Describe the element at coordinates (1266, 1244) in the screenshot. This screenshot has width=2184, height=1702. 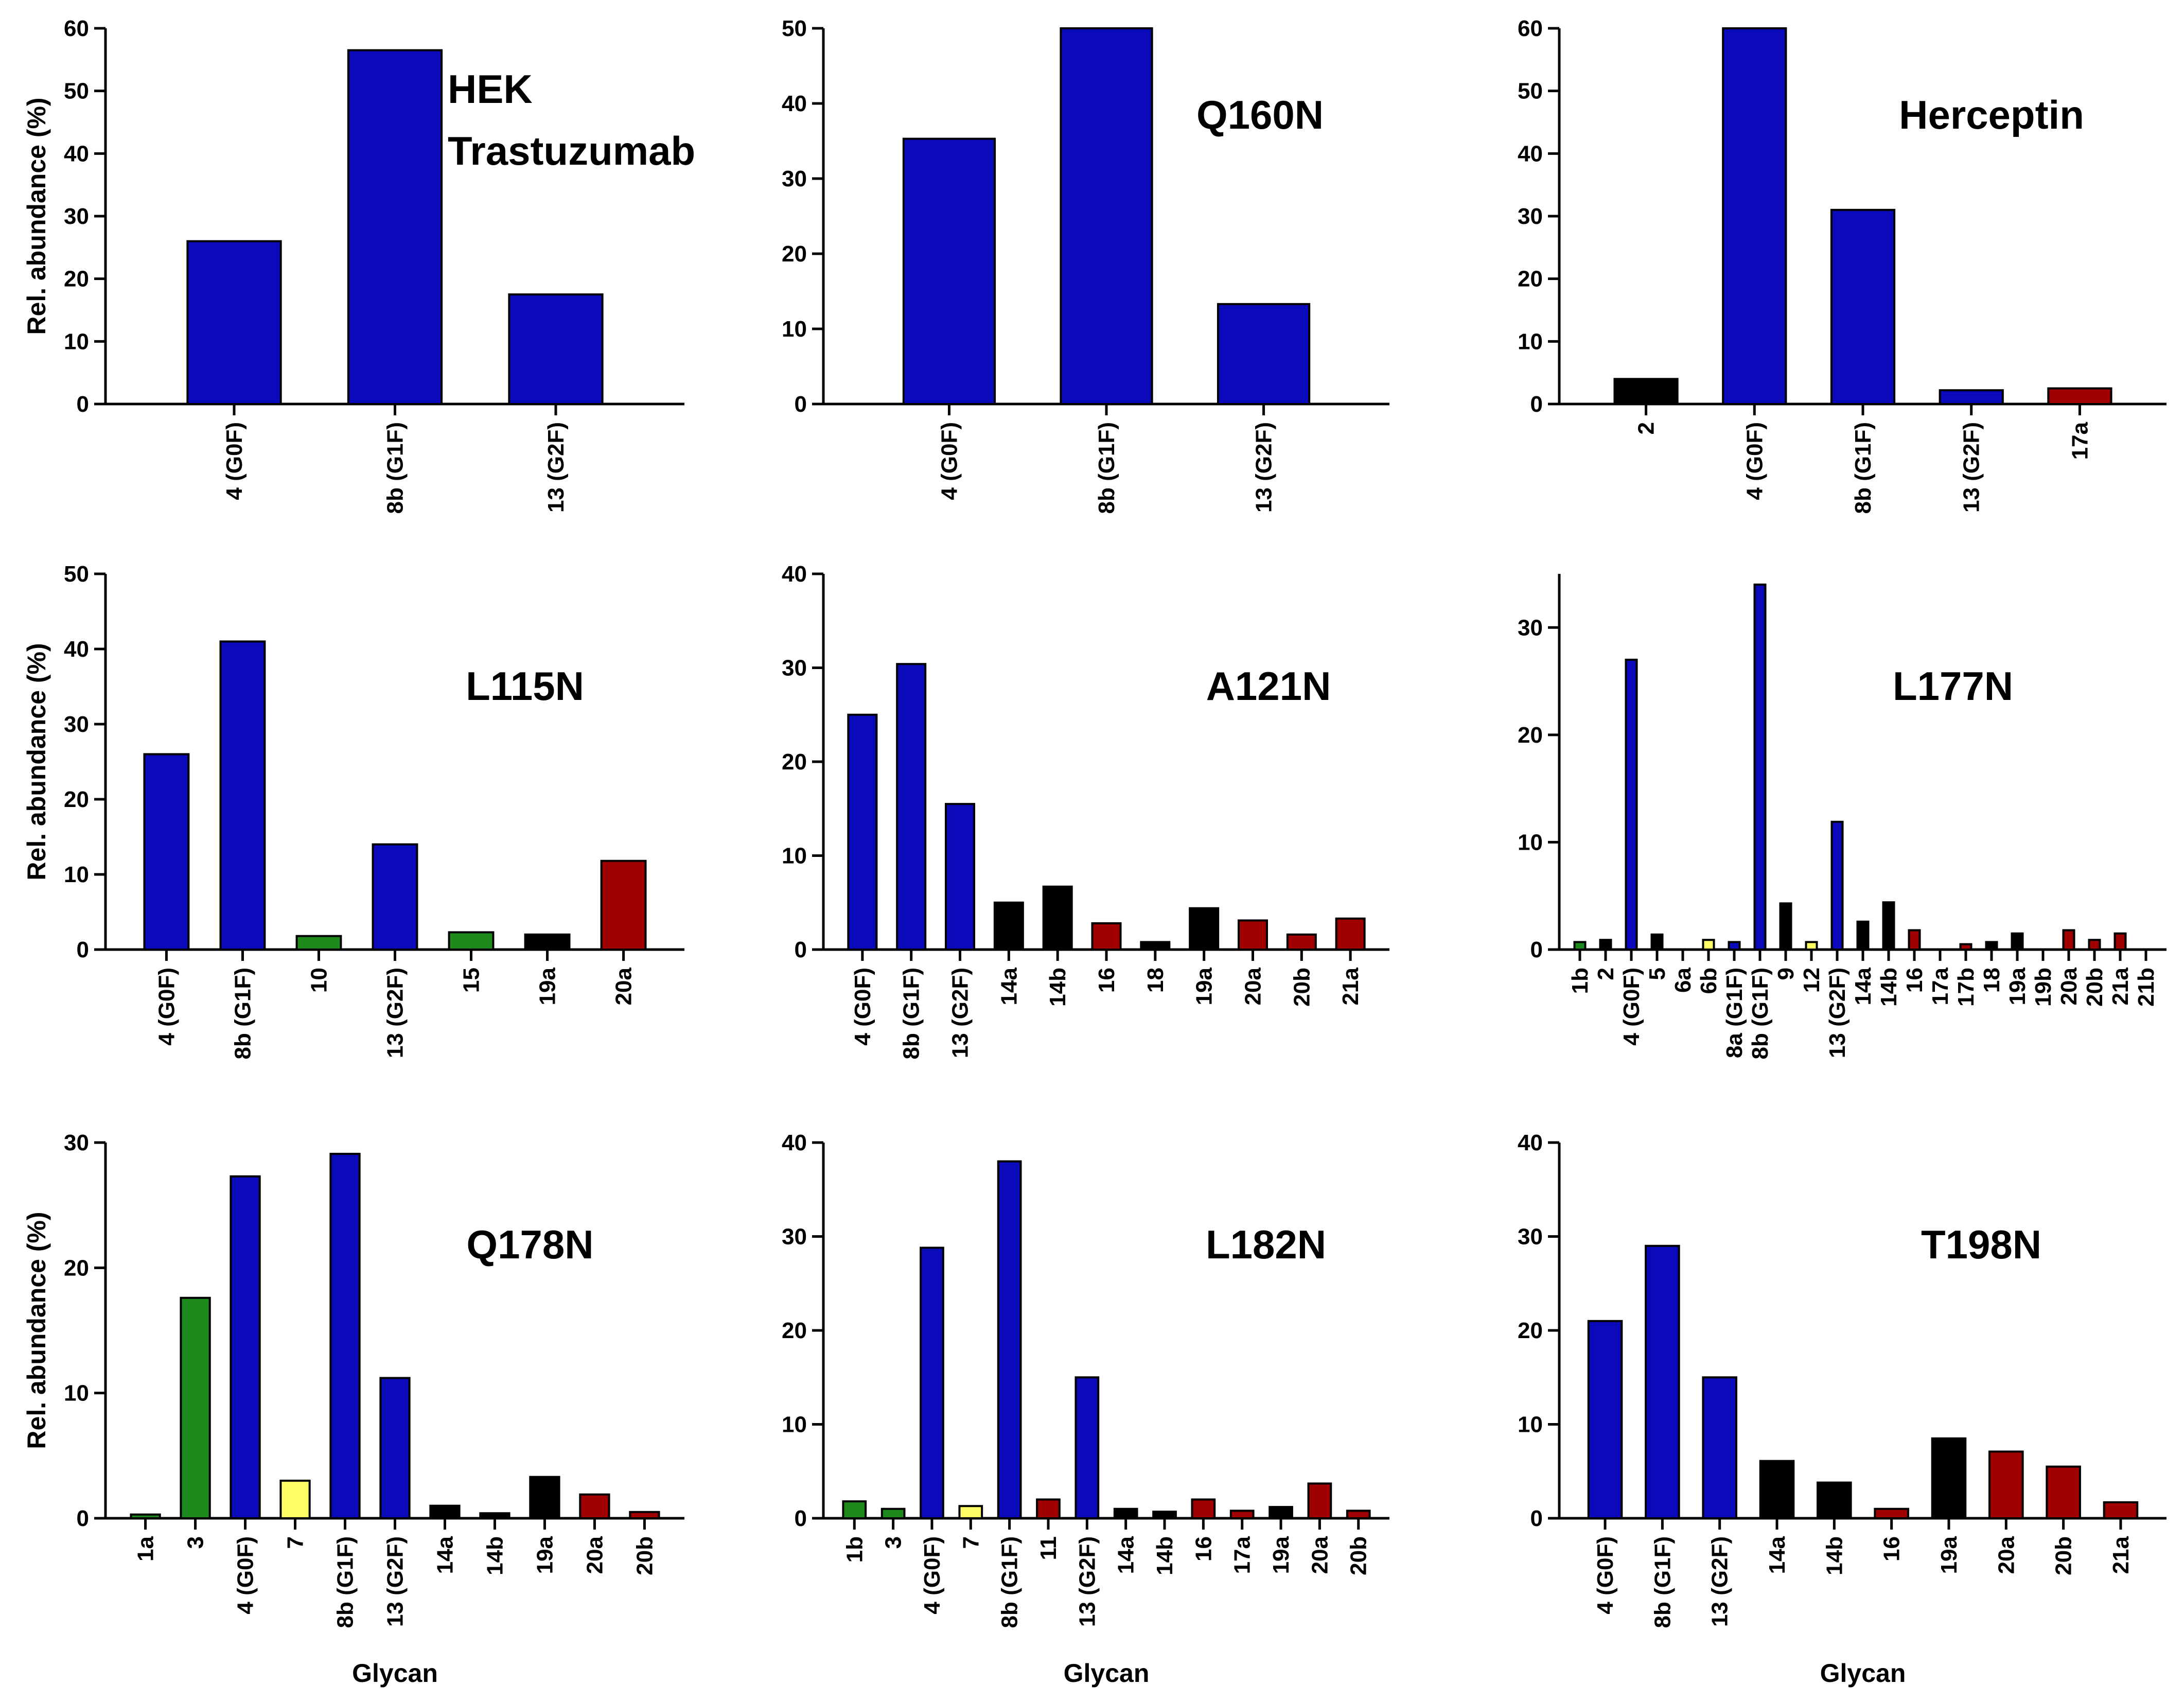
I see `panel-title-line: L182N` at that location.